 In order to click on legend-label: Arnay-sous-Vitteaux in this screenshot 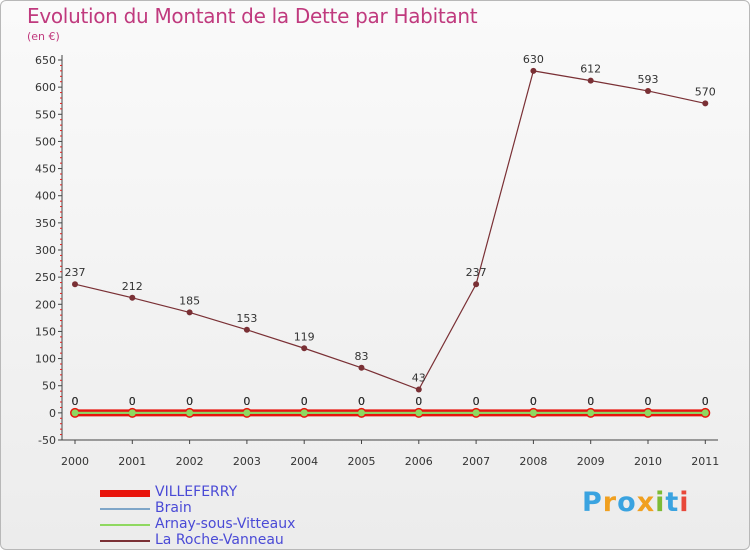, I will do `click(225, 524)`.